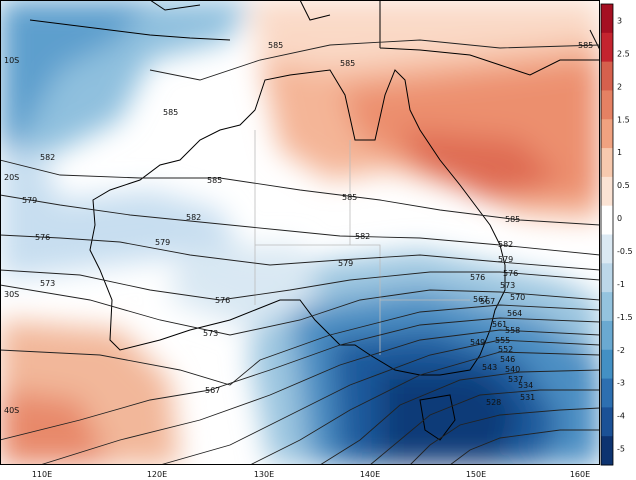 The image size is (636, 480). What do you see at coordinates (512, 369) in the screenshot?
I see `contour-label: 540` at bounding box center [512, 369].